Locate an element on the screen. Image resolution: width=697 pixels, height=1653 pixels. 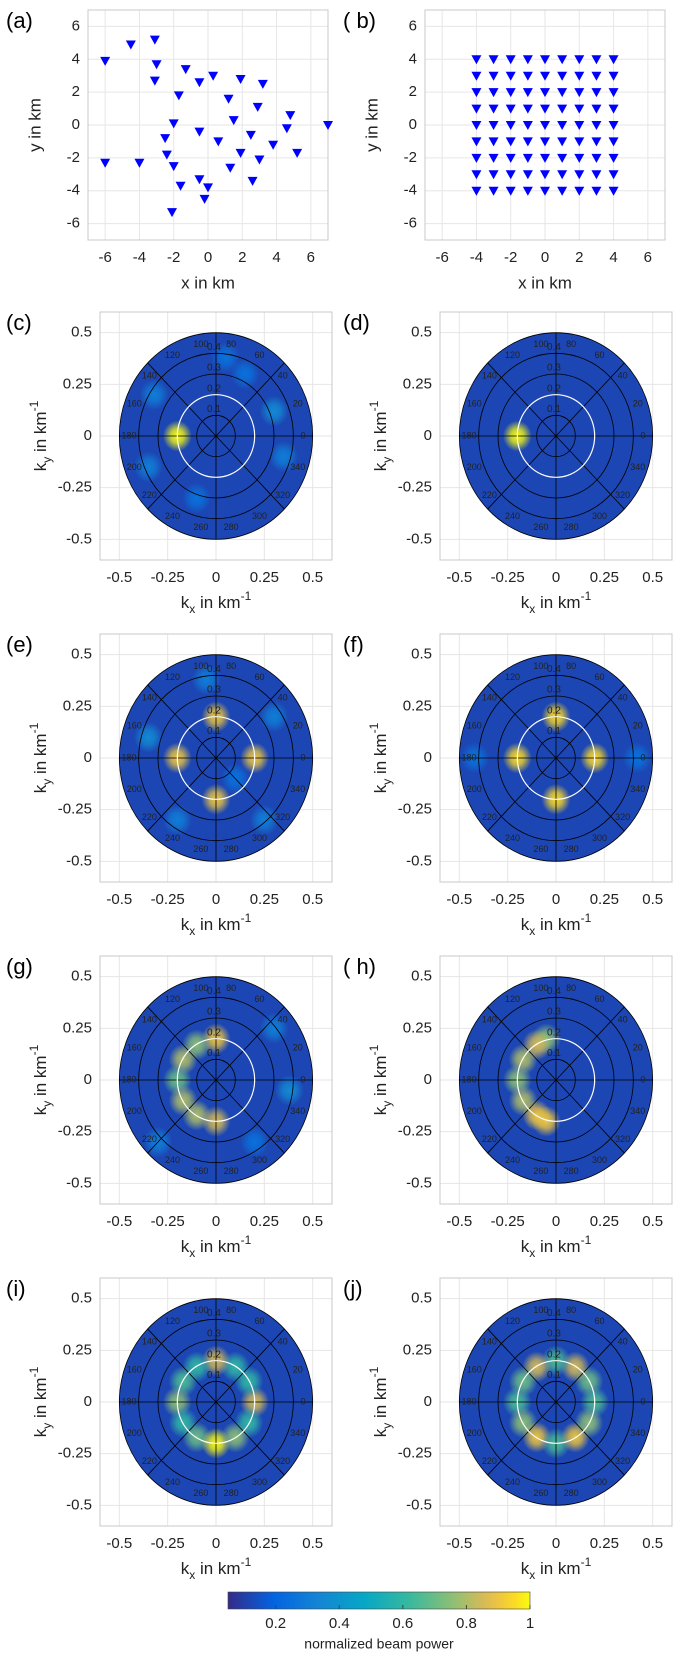
beam-power-map is located at coordinates (216, 1402).